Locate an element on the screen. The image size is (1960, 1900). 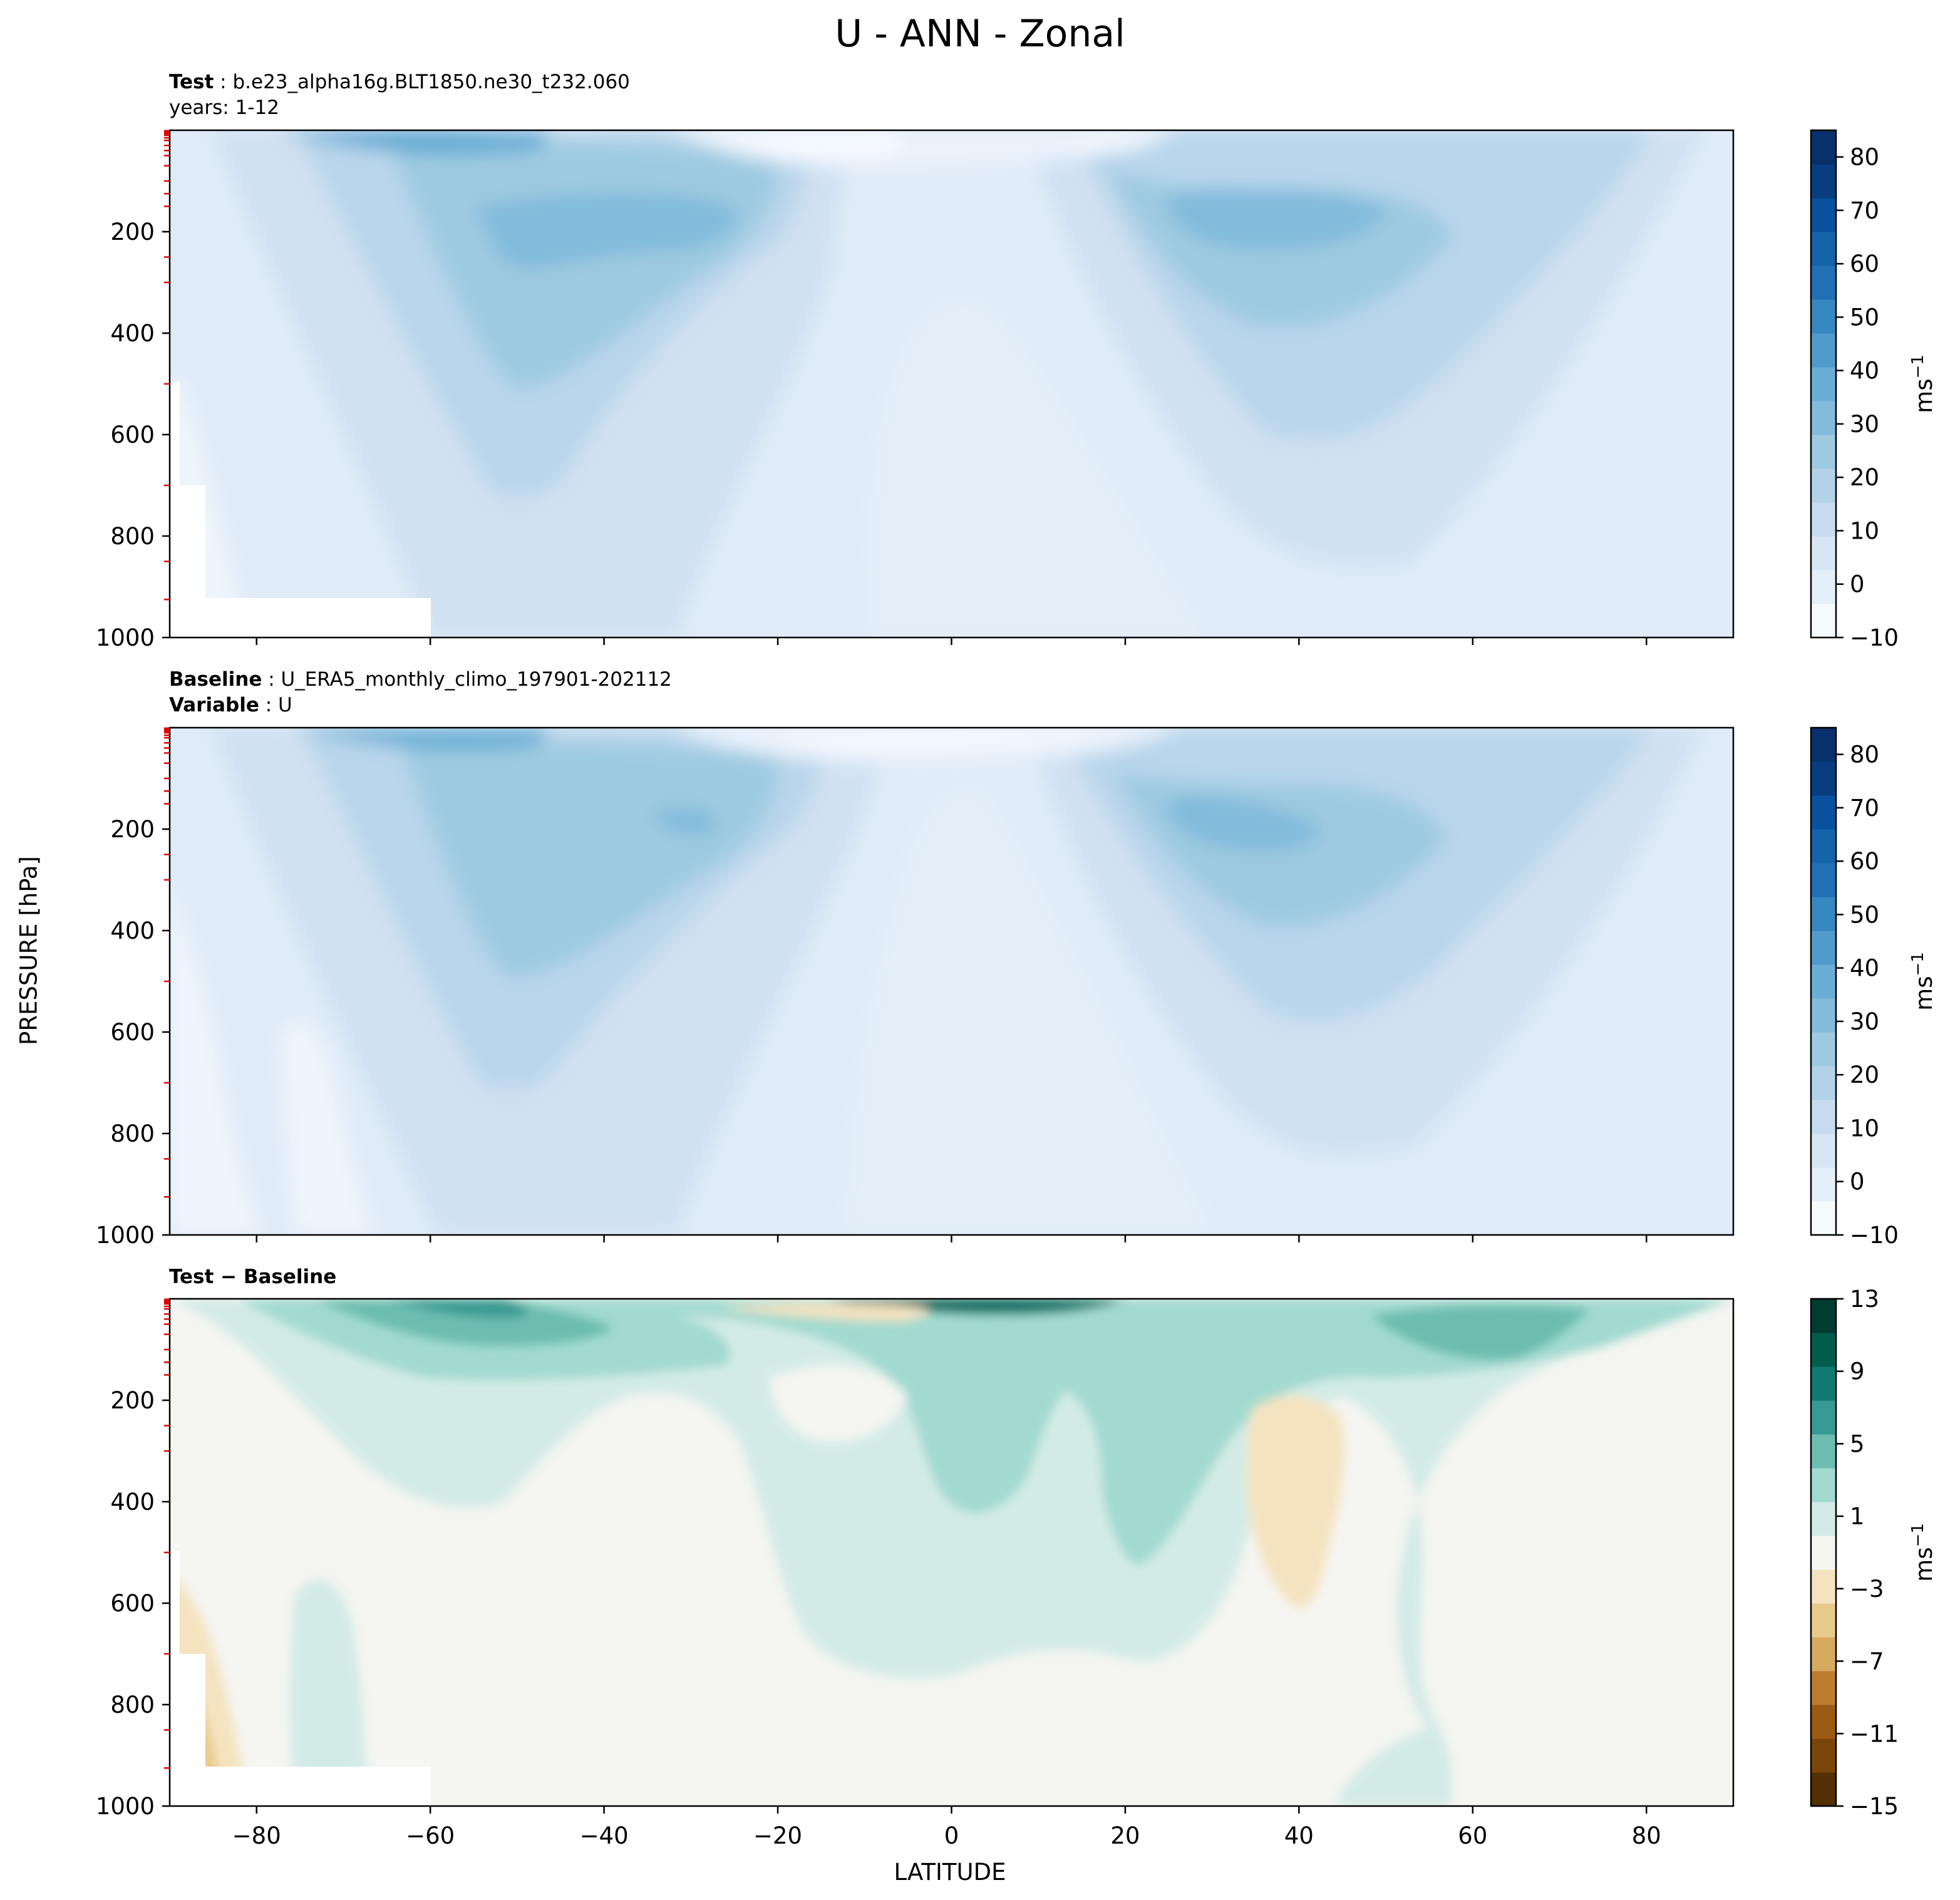
panel2-colorbar-label: 70 is located at coordinates (1864, 808).